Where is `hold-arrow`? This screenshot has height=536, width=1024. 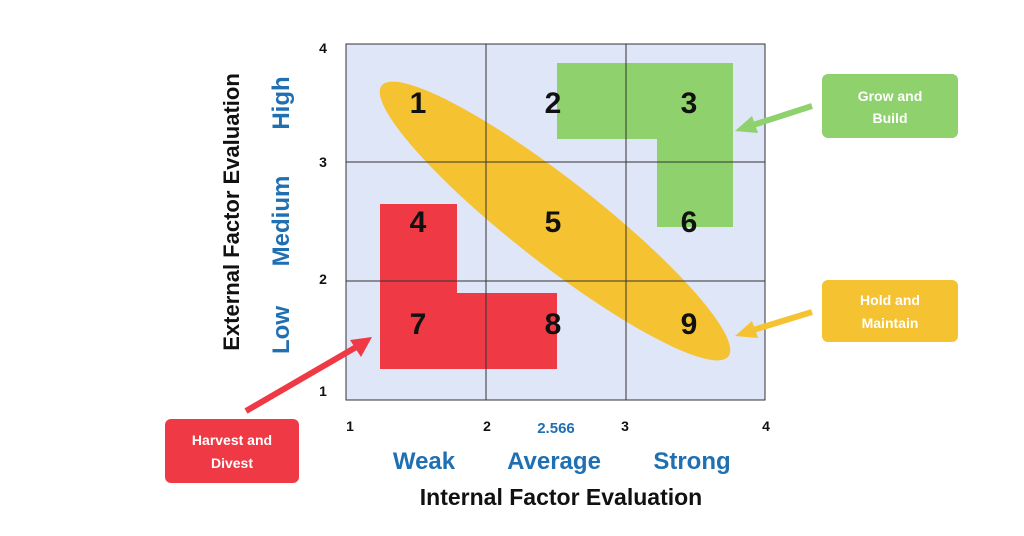
hold-arrow is located at coordinates (774, 323).